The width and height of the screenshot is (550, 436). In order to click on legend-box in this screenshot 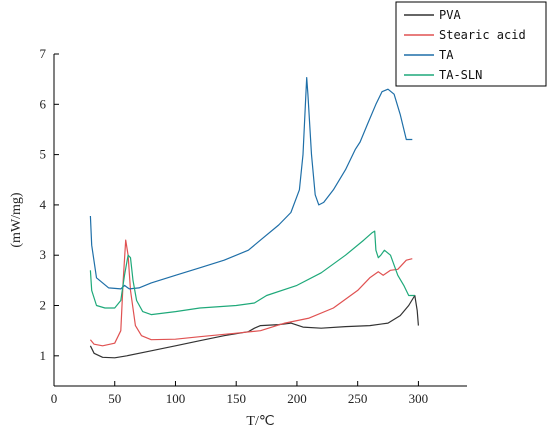, I will do `click(471, 44)`.